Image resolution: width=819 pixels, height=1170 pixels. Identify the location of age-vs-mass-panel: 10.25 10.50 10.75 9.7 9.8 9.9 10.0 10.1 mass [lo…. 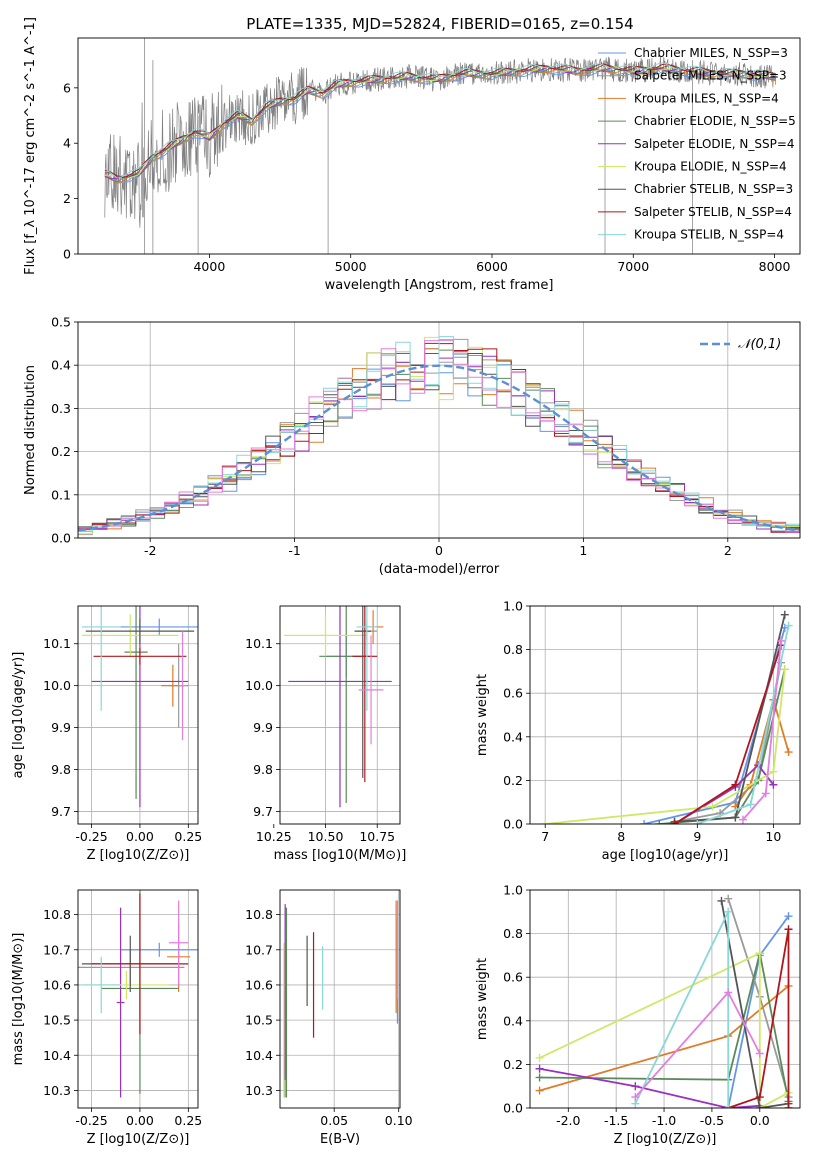
(326, 734).